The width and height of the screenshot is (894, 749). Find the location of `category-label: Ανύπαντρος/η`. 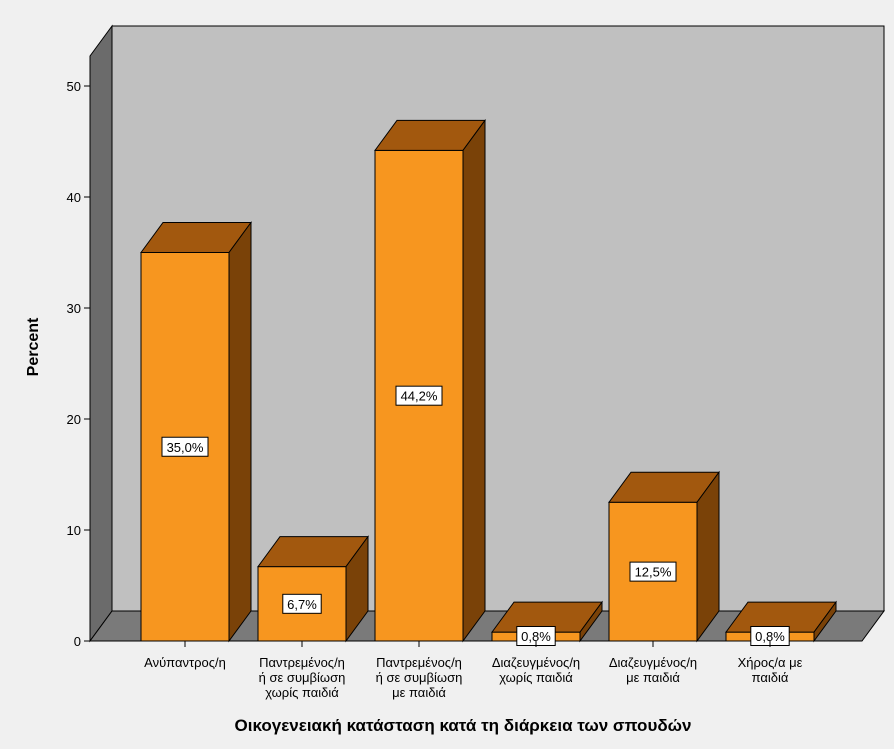

category-label: Ανύπαντρος/η is located at coordinates (185, 662).